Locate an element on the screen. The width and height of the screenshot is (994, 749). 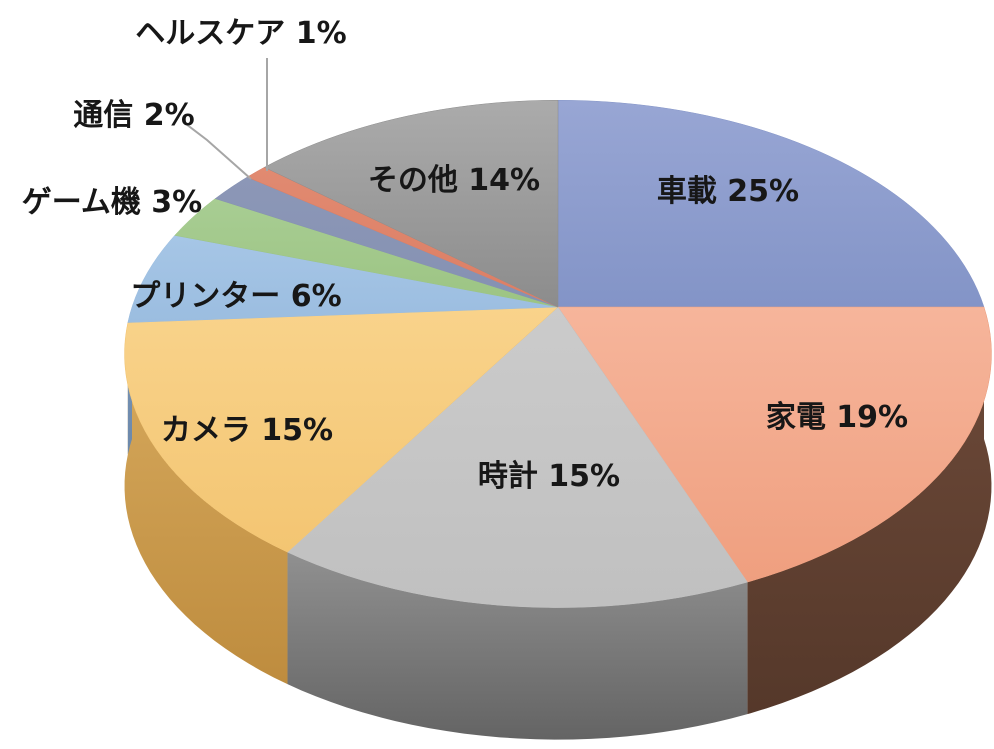
pie-slice-camera is located at coordinates (341, 429).